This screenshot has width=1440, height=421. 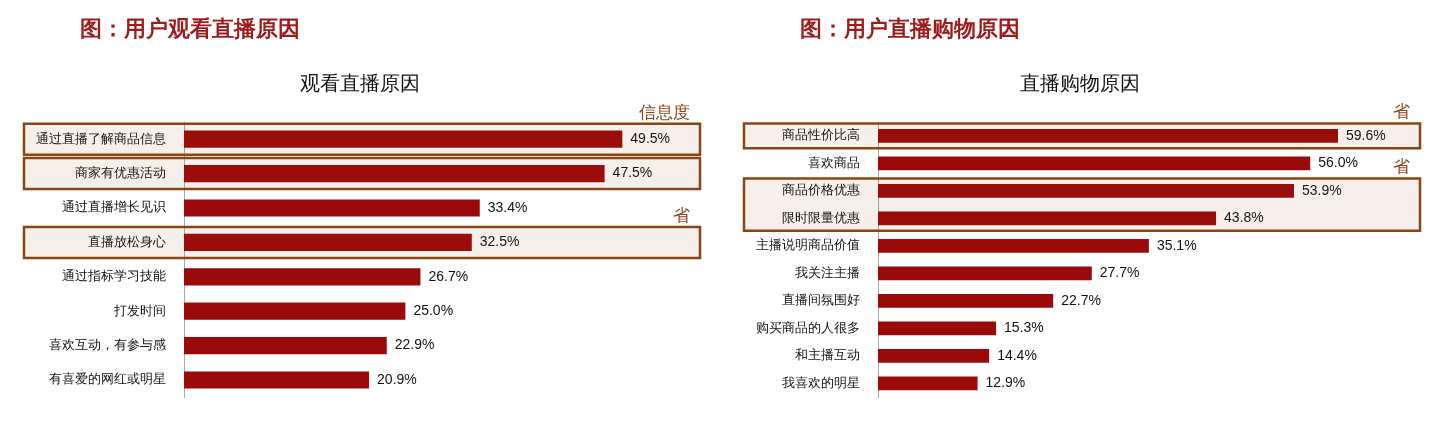 What do you see at coordinates (507, 206) in the screenshot?
I see `data-label: 33.4%` at bounding box center [507, 206].